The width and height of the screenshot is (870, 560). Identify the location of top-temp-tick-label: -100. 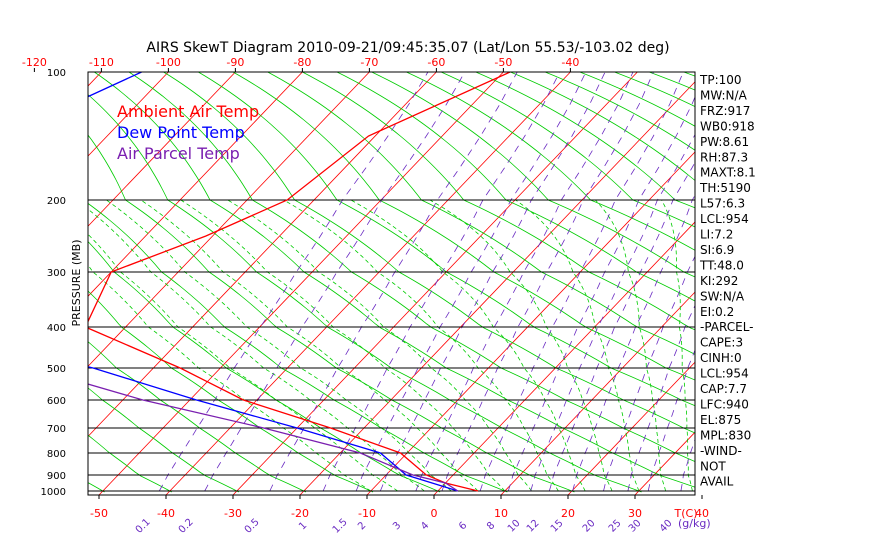
(168, 62).